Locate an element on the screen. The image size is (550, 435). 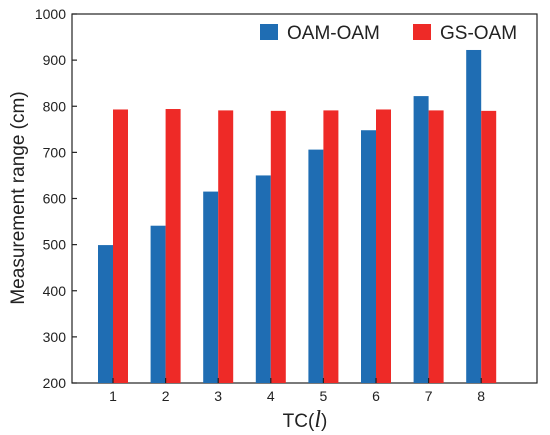
legend-swatch-gs-oam is located at coordinates (422, 32).